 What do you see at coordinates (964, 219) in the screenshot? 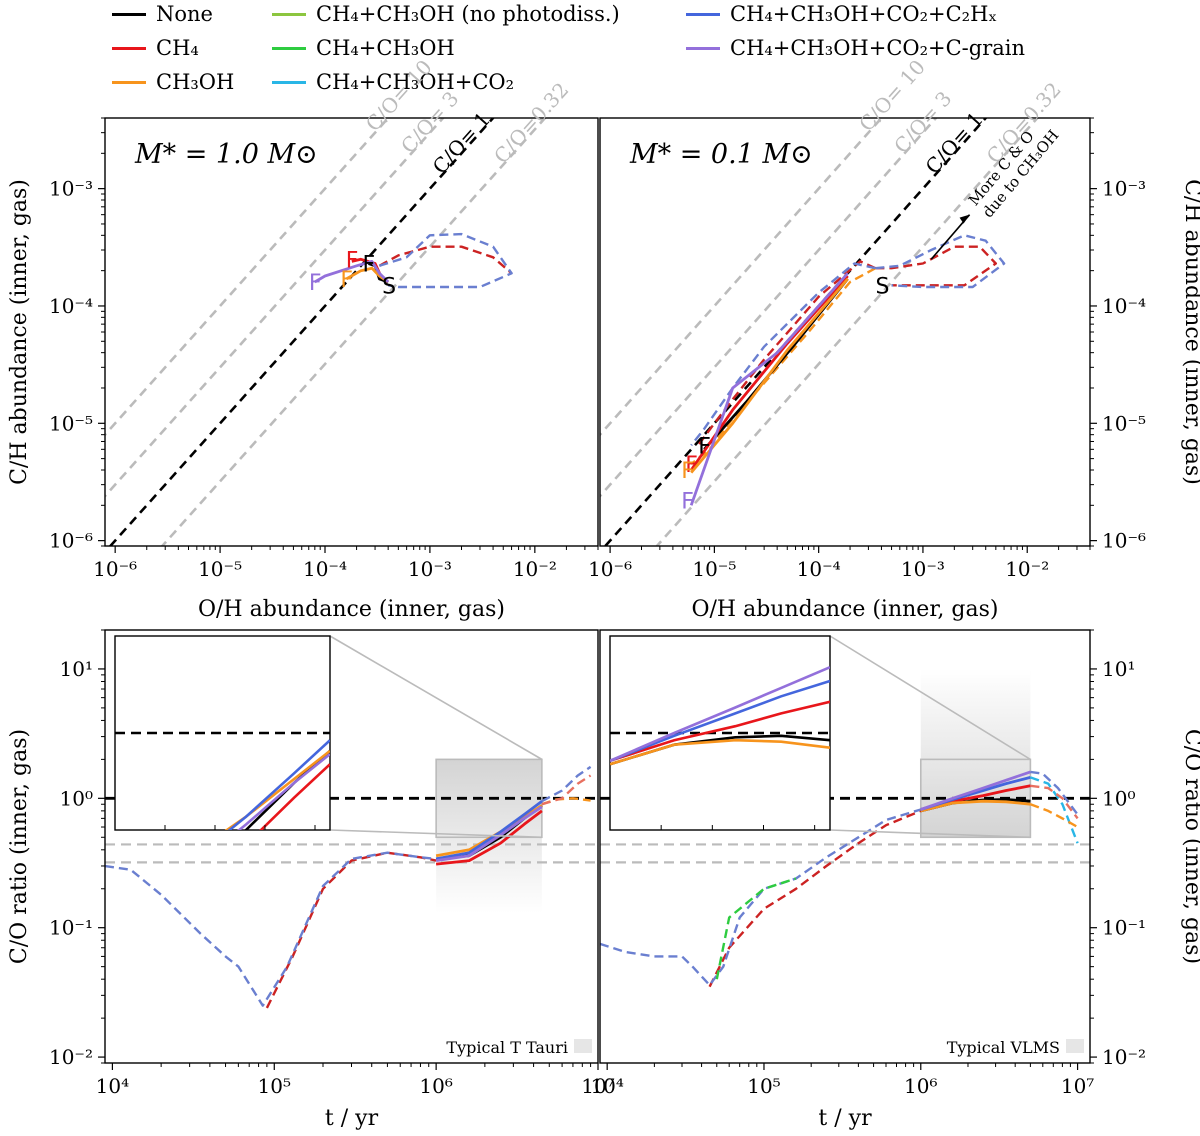
I see `annotation-arrowhead` at bounding box center [964, 219].